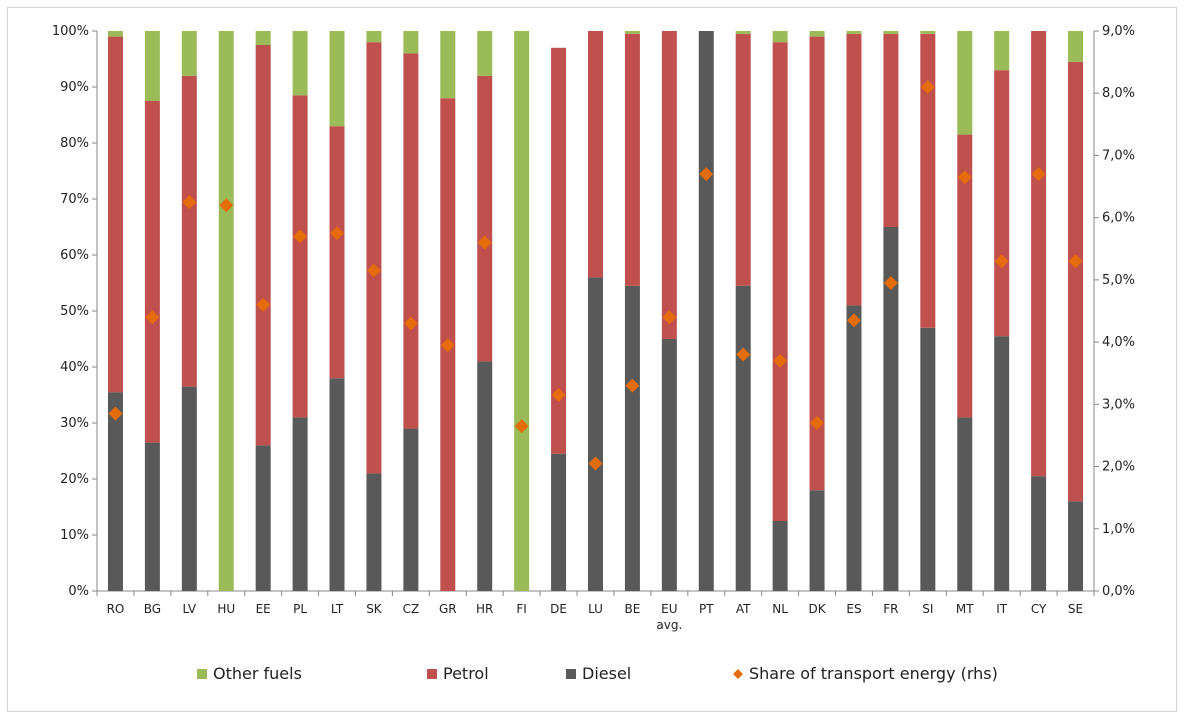  What do you see at coordinates (817, 540) in the screenshot?
I see `bar-diesel-dk` at bounding box center [817, 540].